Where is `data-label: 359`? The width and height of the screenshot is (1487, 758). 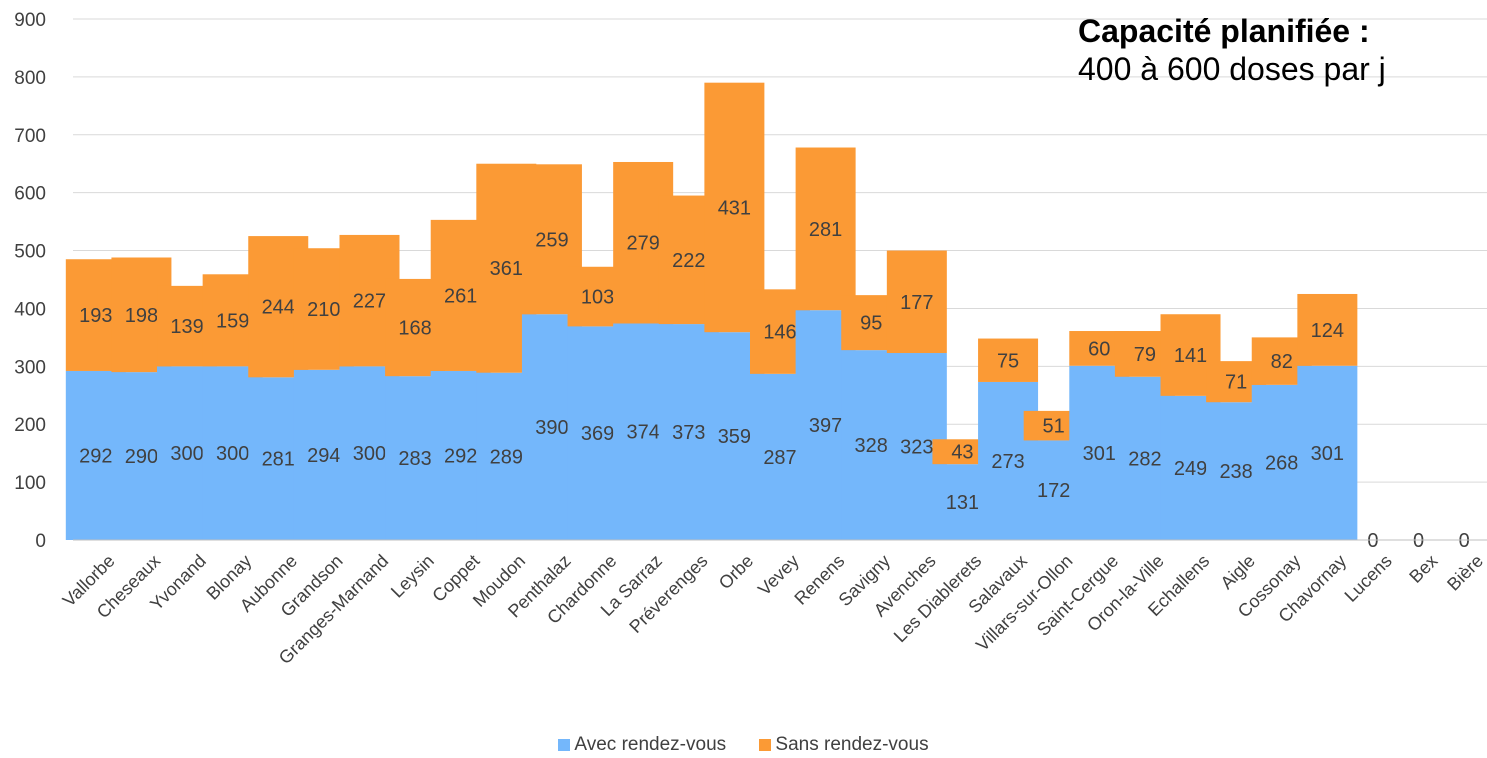
data-label: 359 is located at coordinates (734, 437).